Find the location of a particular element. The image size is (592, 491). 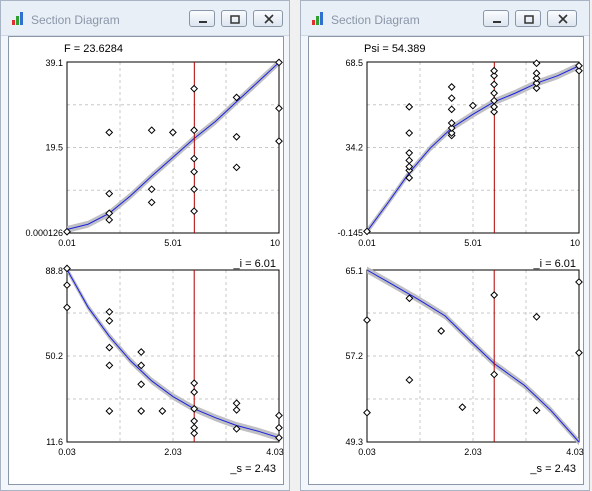

minimize-icon is located at coordinates (497, 22).